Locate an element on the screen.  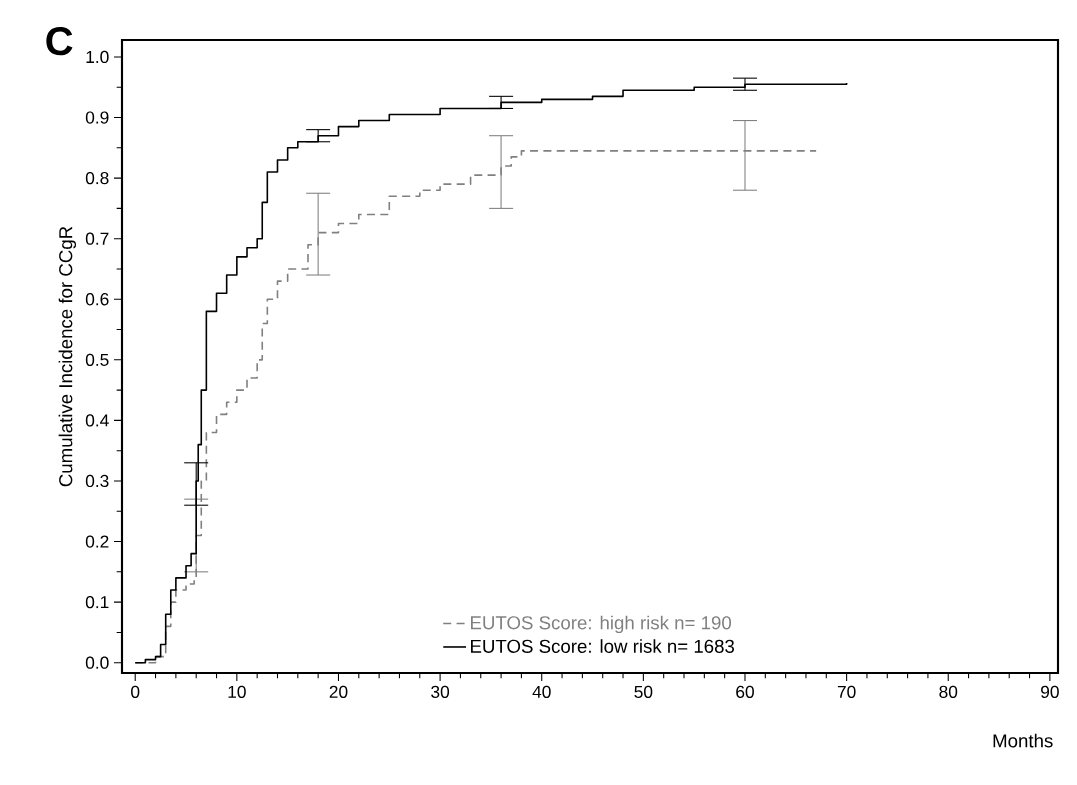
x-tick-label: 30 is located at coordinates (440, 691).